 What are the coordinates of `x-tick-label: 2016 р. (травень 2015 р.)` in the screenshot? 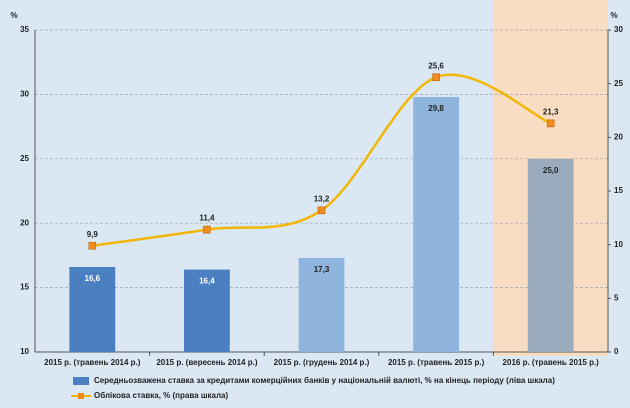 It's located at (551, 362).